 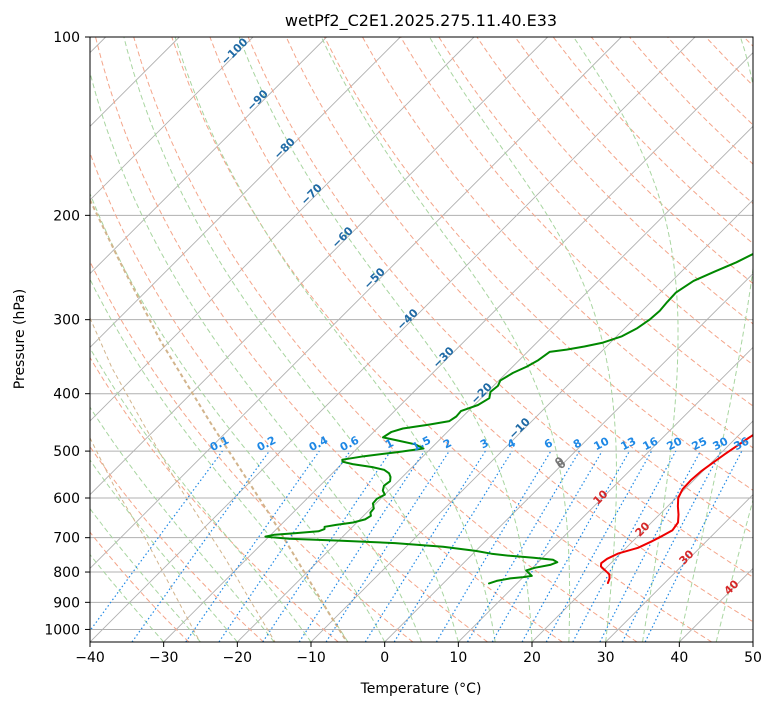 I want to click on y-tick-label: 600, so click(x=66, y=499).